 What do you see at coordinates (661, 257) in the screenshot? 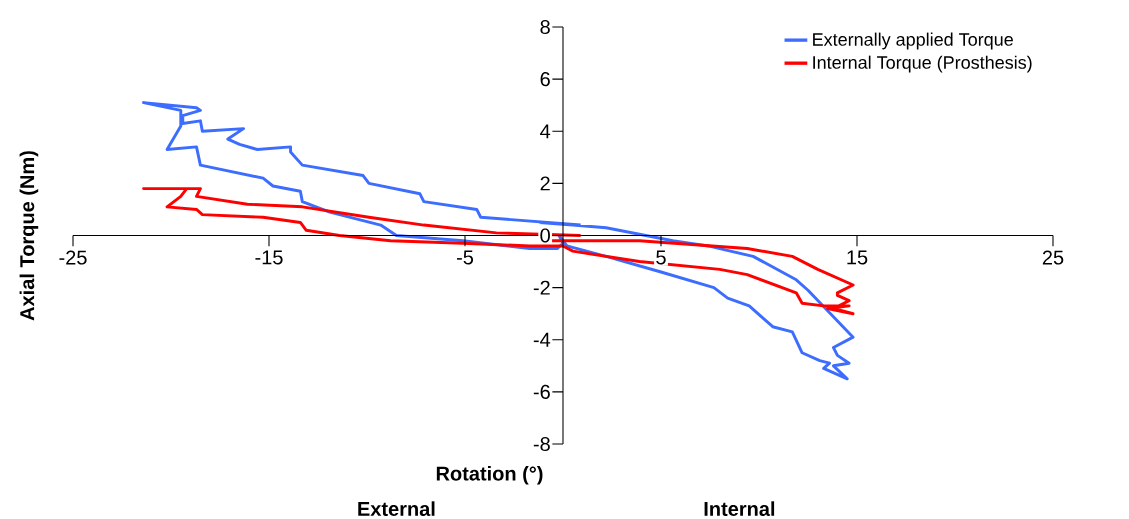
I see `x-tick-label: 5` at bounding box center [661, 257].